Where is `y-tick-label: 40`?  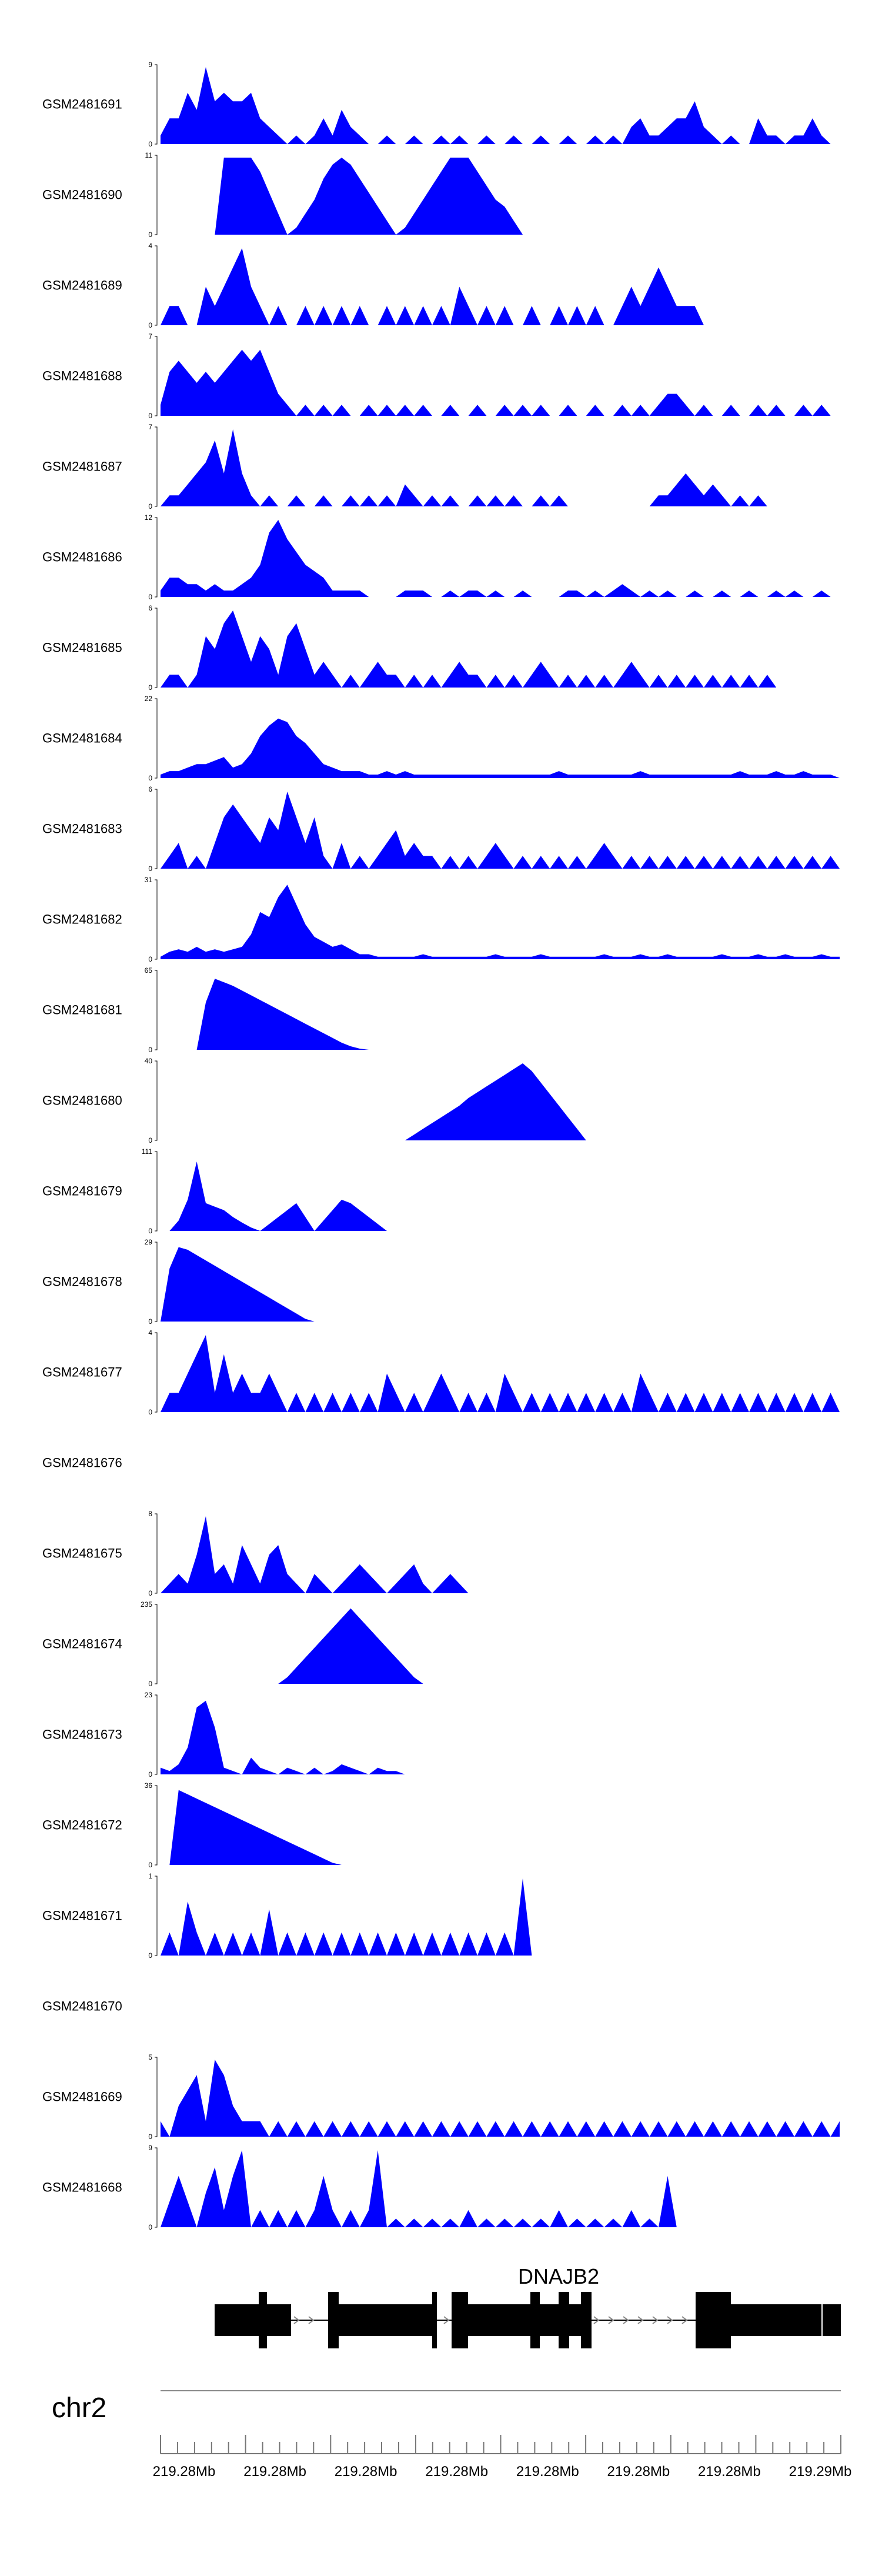 y-tick-label: 40 is located at coordinates (149, 1061).